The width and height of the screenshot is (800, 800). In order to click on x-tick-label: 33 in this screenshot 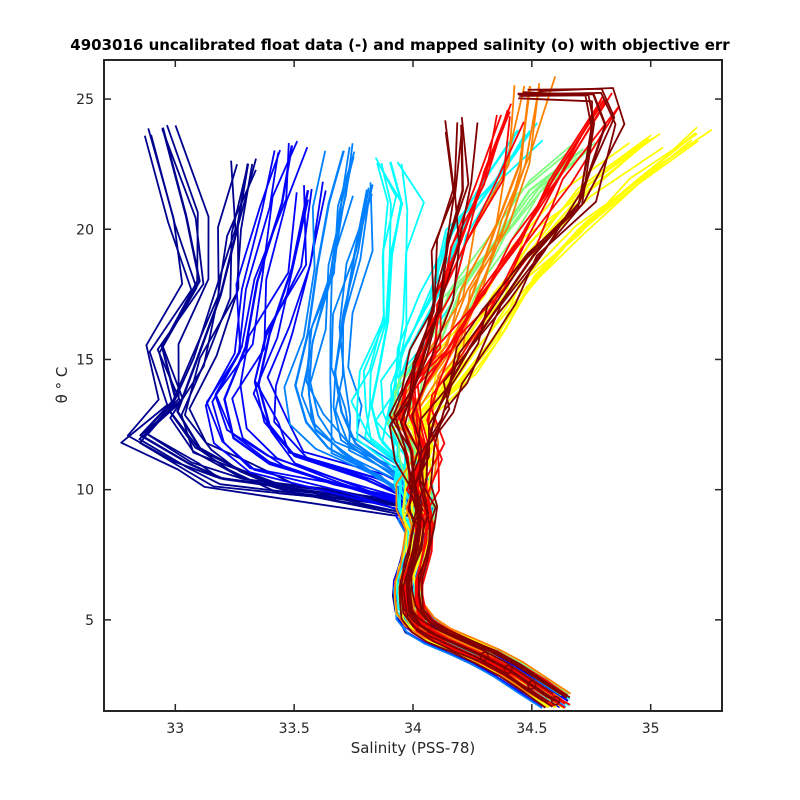, I will do `click(175, 729)`.